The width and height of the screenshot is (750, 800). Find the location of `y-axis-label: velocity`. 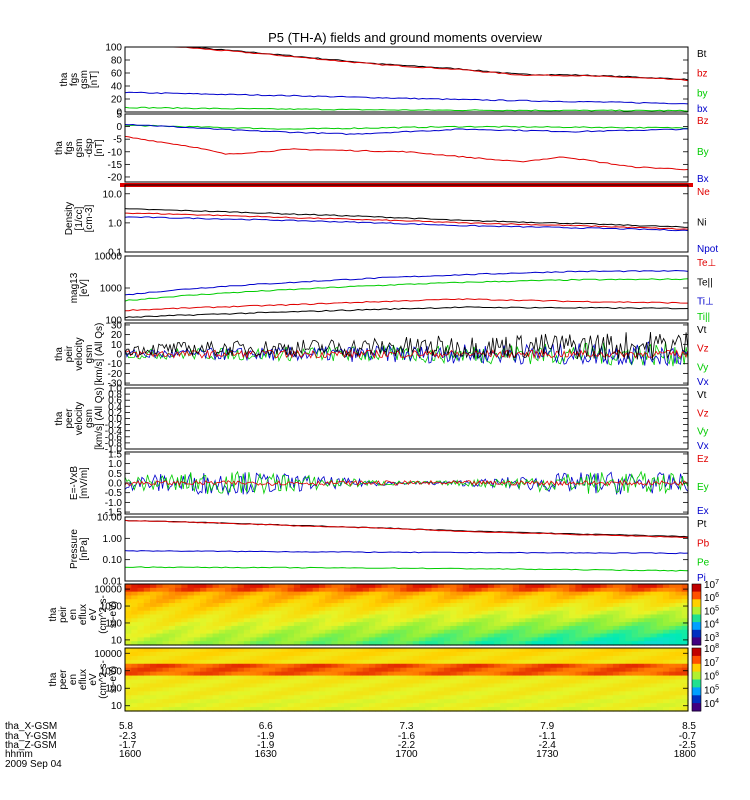

y-axis-label: velocity is located at coordinates (79, 353).